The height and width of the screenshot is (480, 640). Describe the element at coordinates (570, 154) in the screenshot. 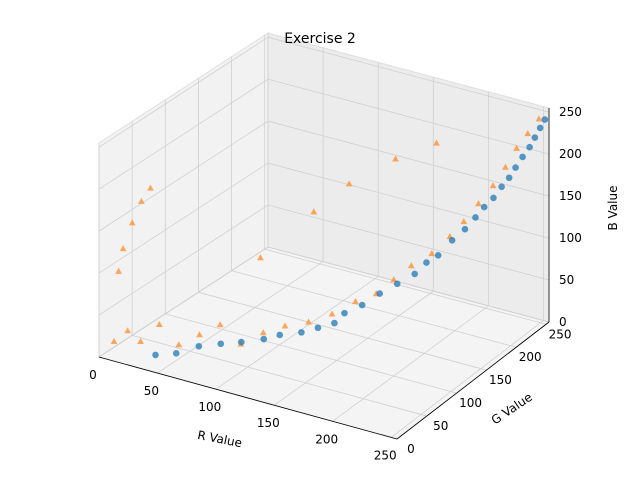

I see `z-tick-label: 200` at that location.